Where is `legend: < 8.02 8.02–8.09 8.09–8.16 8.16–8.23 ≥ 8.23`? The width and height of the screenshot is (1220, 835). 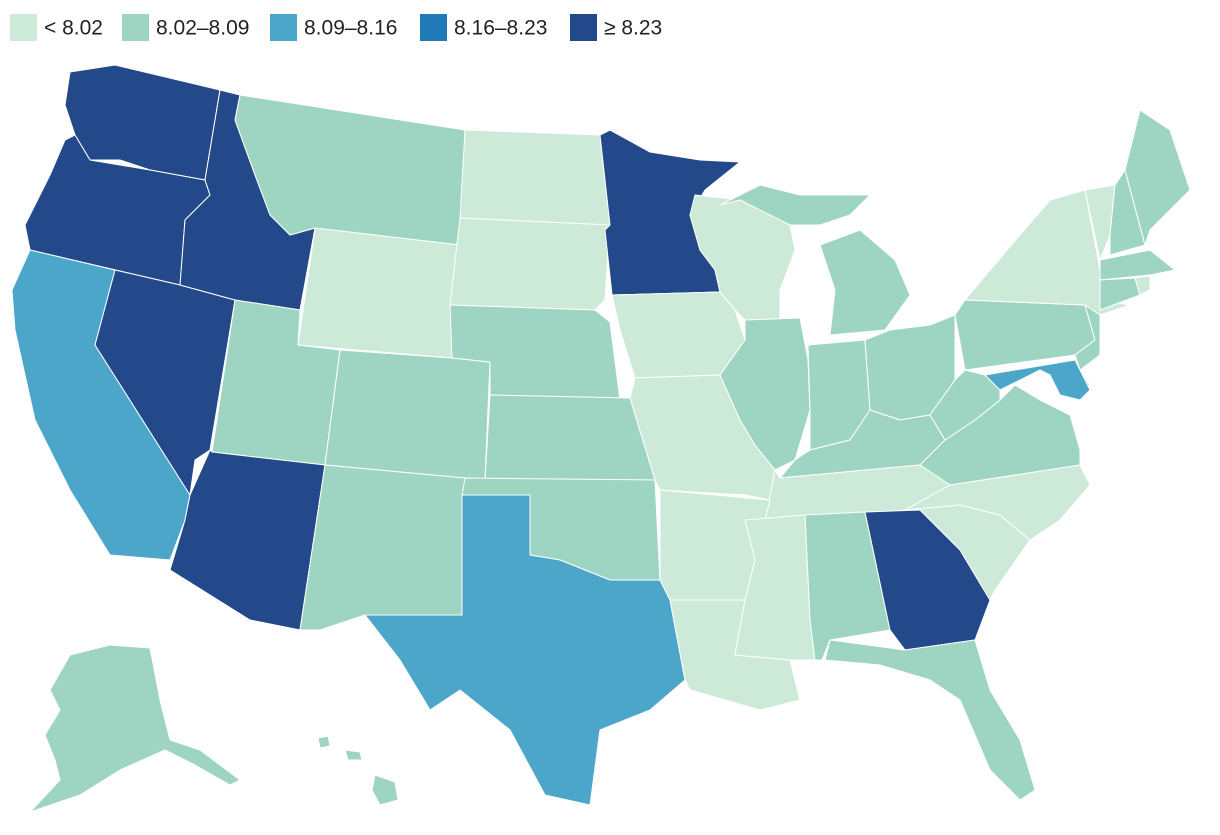
legend: < 8.02 8.02–8.09 8.09–8.16 8.16–8.23 ≥ 8.23 is located at coordinates (336, 27).